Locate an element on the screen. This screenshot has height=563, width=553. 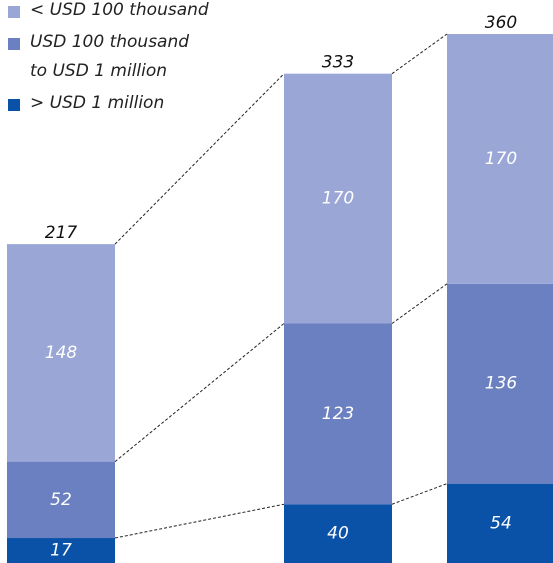
legend-item: > USD 1 million is located at coordinates (108, 105).